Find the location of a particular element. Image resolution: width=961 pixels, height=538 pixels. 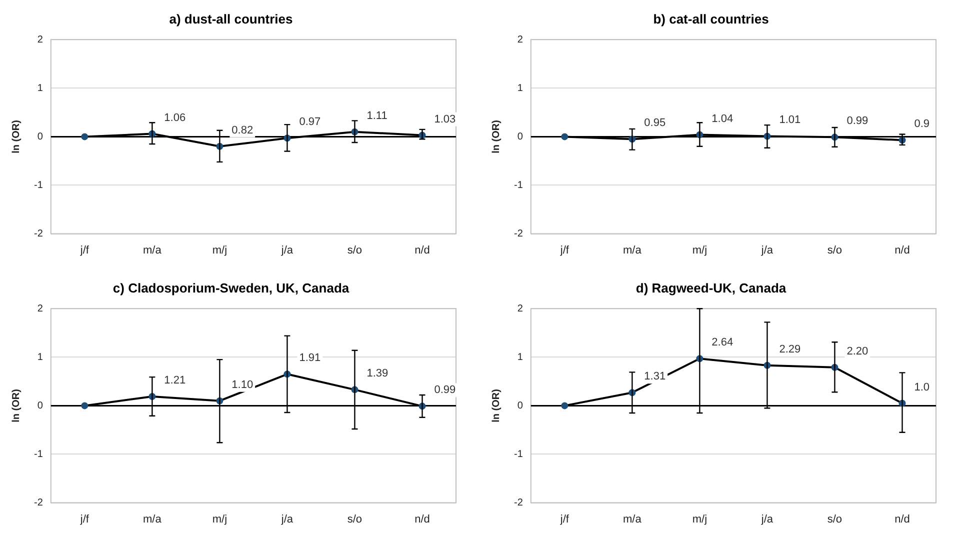

annotation: 1.11 is located at coordinates (377, 116).